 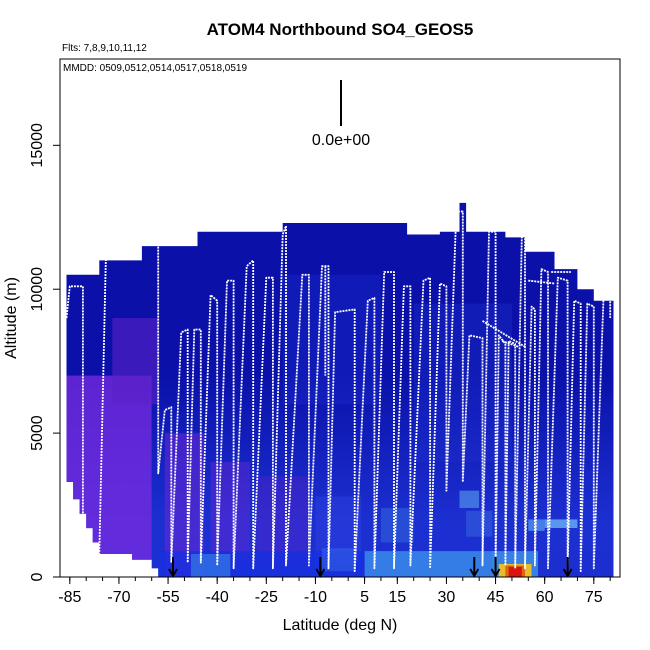 What do you see at coordinates (370, 567) in the screenshot?
I see `arrow-layer` at bounding box center [370, 567].